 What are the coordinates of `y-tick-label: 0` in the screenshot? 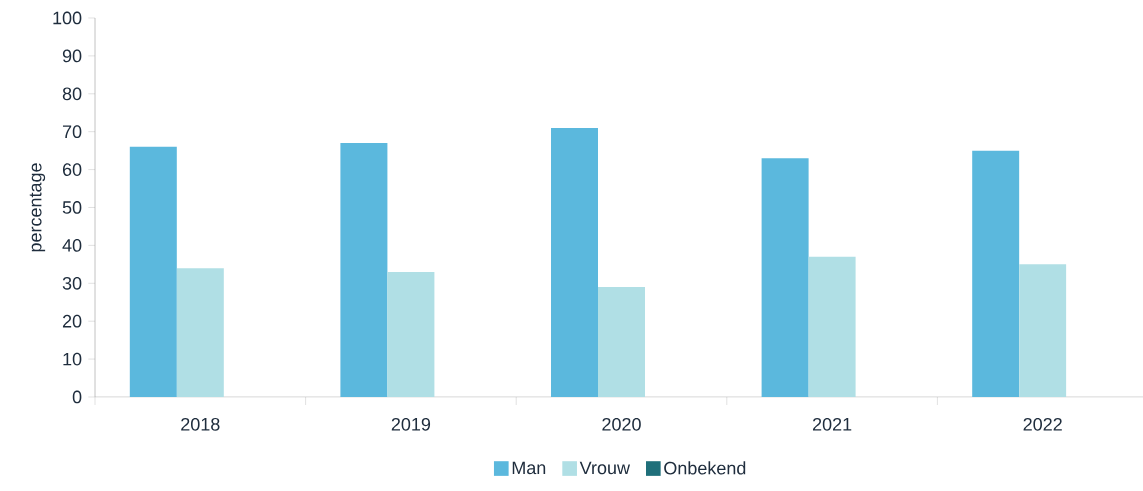 It's located at (77, 397).